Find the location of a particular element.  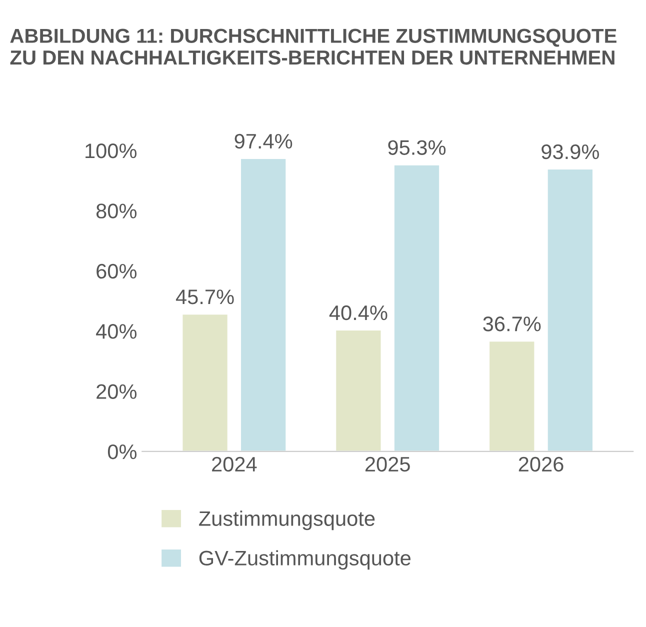

x-tick-label: 2025 is located at coordinates (387, 464).